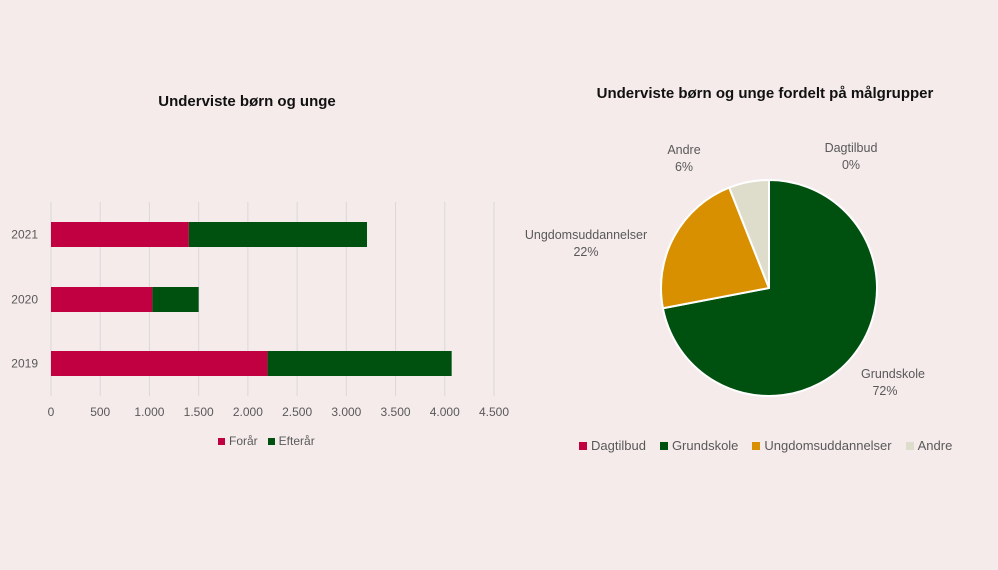 This screenshot has width=998, height=570. Describe the element at coordinates (396, 412) in the screenshot. I see `x-tick-label: 3.500` at that location.